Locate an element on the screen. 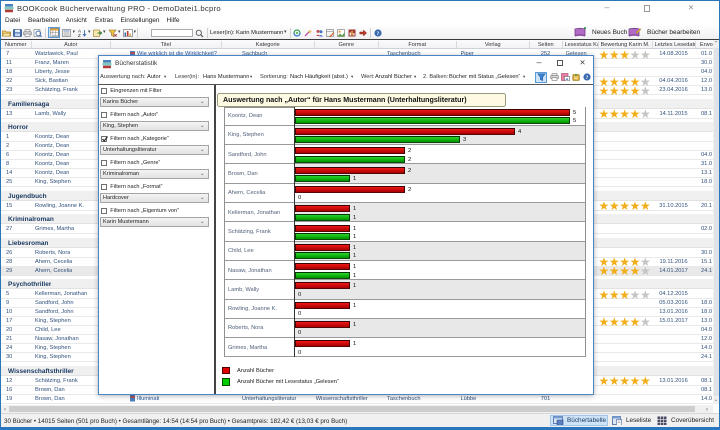 The image size is (720, 430). svg-text: Z is located at coordinates (79, 35).